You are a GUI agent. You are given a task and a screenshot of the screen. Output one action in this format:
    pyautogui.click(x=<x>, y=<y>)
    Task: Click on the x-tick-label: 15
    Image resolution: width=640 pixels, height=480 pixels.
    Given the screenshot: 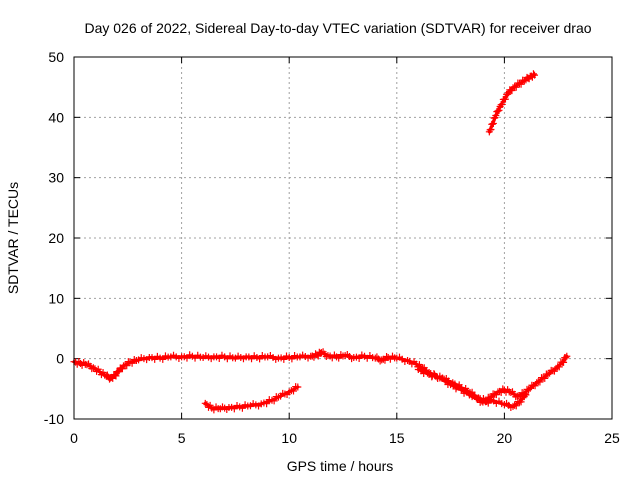 What is the action you would take?
    pyautogui.click(x=397, y=438)
    